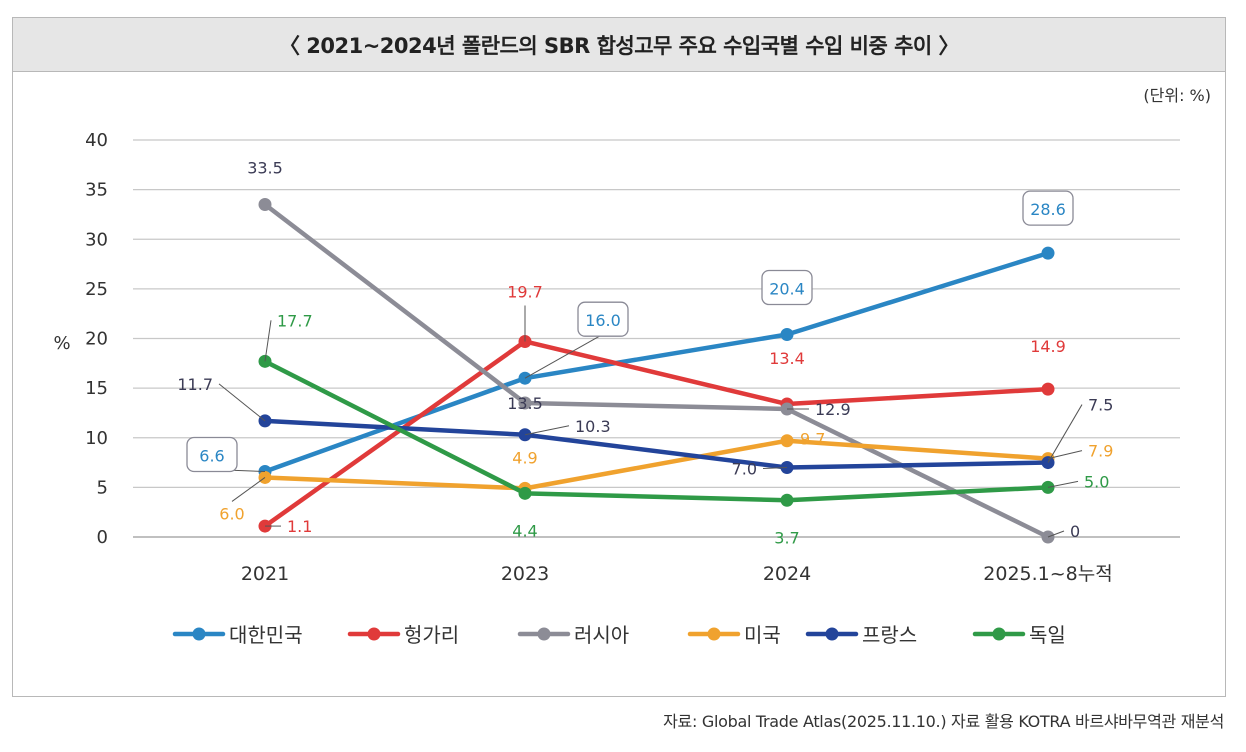  What do you see at coordinates (833, 409) in the screenshot?
I see `data-label: 12.9` at bounding box center [833, 409].